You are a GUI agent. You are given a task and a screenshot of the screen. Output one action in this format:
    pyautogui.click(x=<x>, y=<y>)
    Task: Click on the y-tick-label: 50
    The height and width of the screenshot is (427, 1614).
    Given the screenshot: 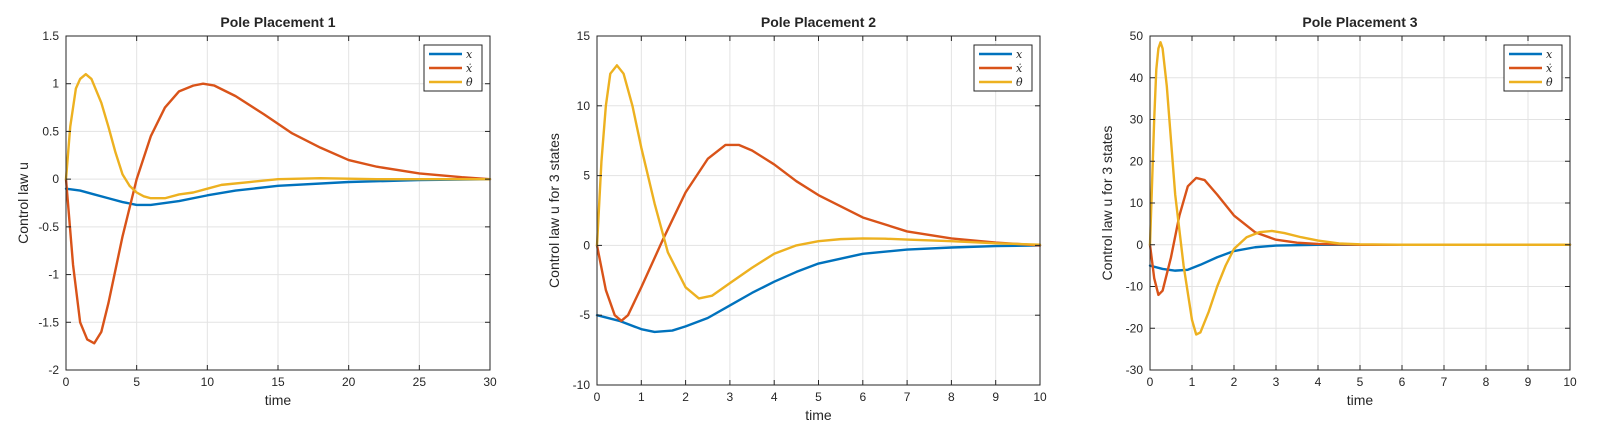 What is the action you would take?
    pyautogui.click(x=1137, y=36)
    